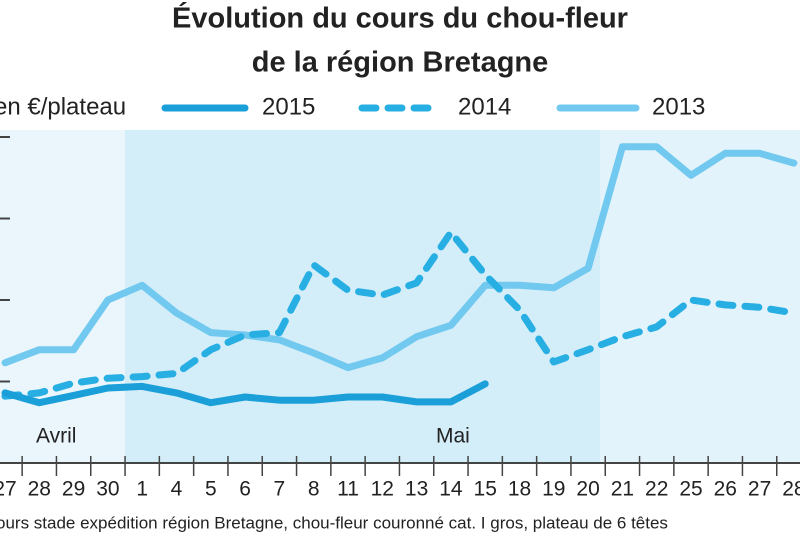 The width and height of the screenshot is (800, 550). What do you see at coordinates (678, 106) in the screenshot?
I see `legend-label: 2013` at bounding box center [678, 106].